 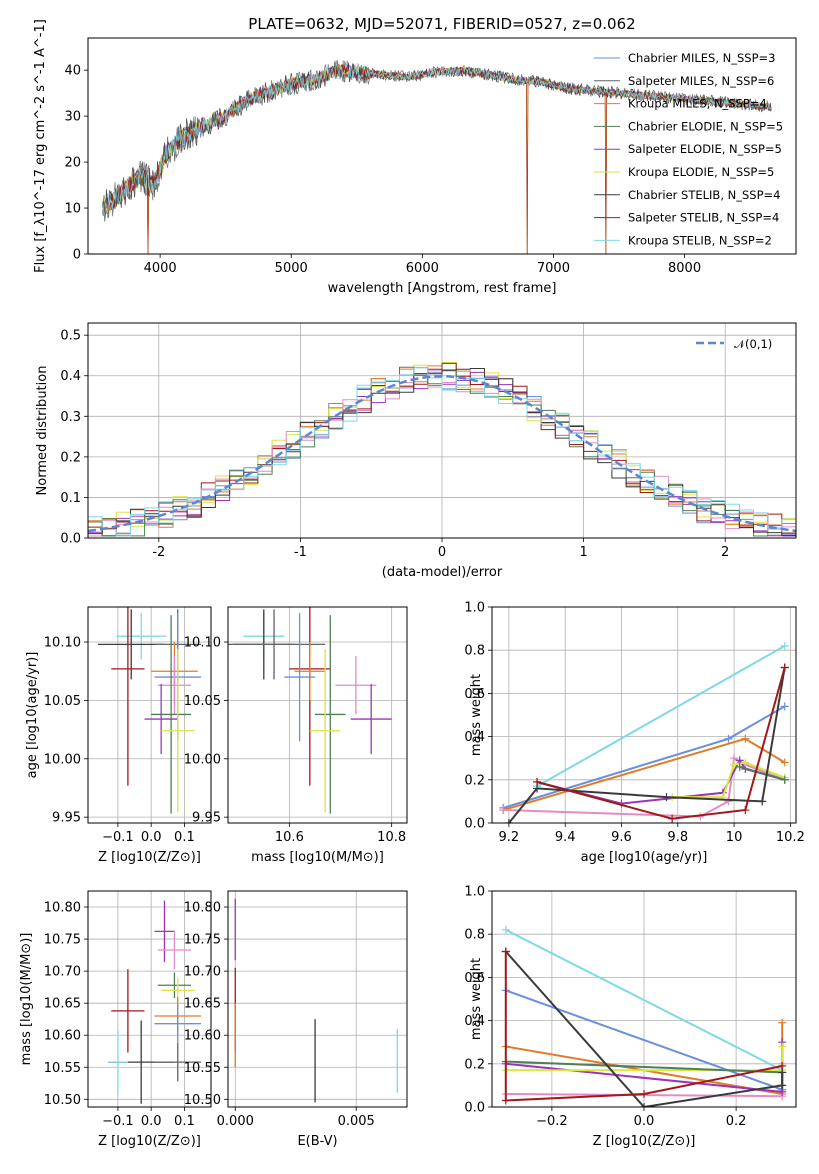 I want to click on y-tick-label: 0.3, so click(x=70, y=417).